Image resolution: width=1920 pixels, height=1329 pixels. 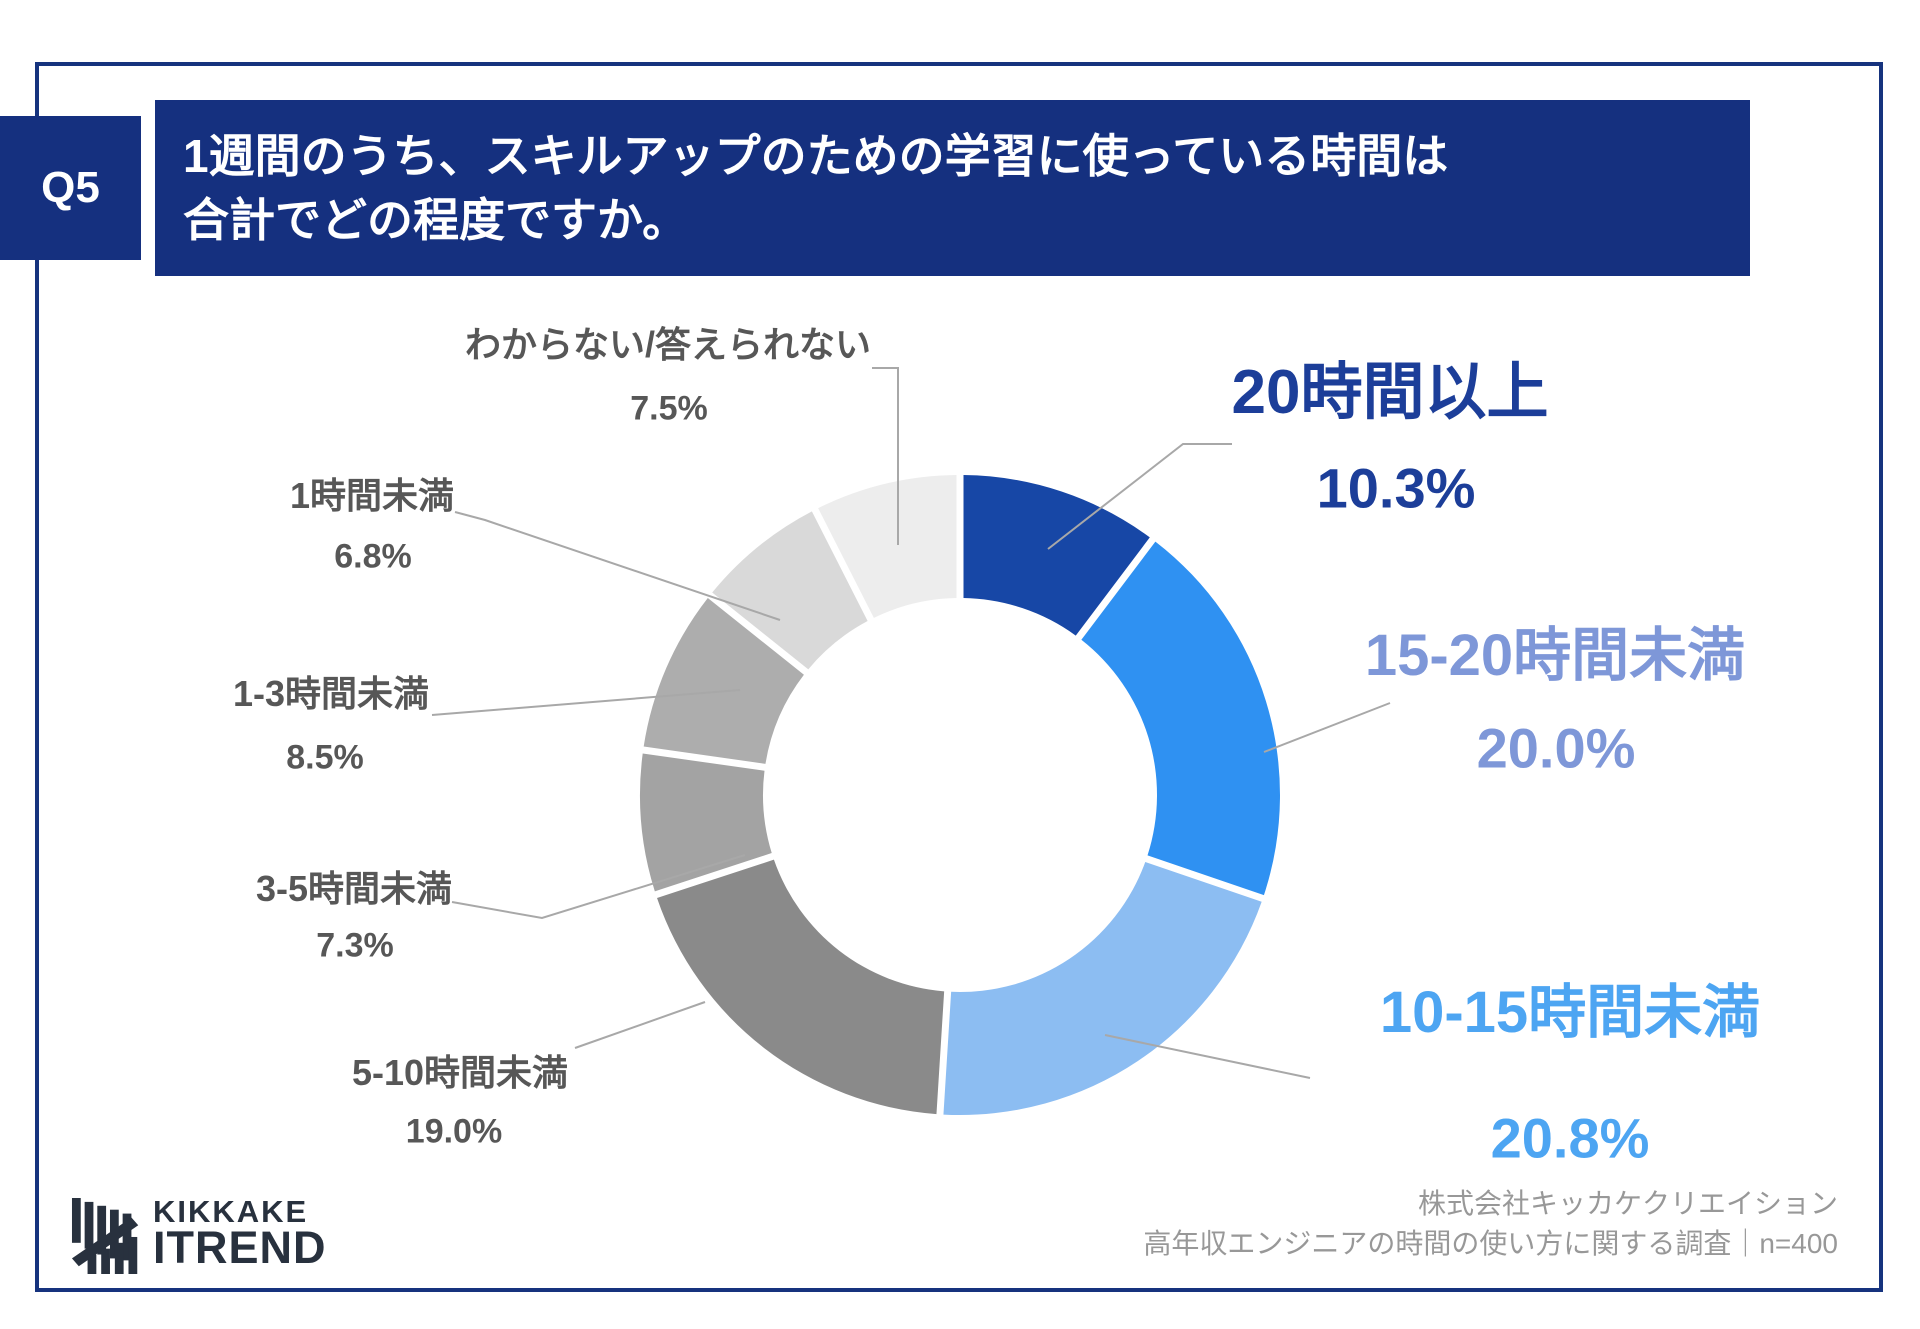 What do you see at coordinates (1396, 488) in the screenshot?
I see `segment-value: 10.3%` at bounding box center [1396, 488].